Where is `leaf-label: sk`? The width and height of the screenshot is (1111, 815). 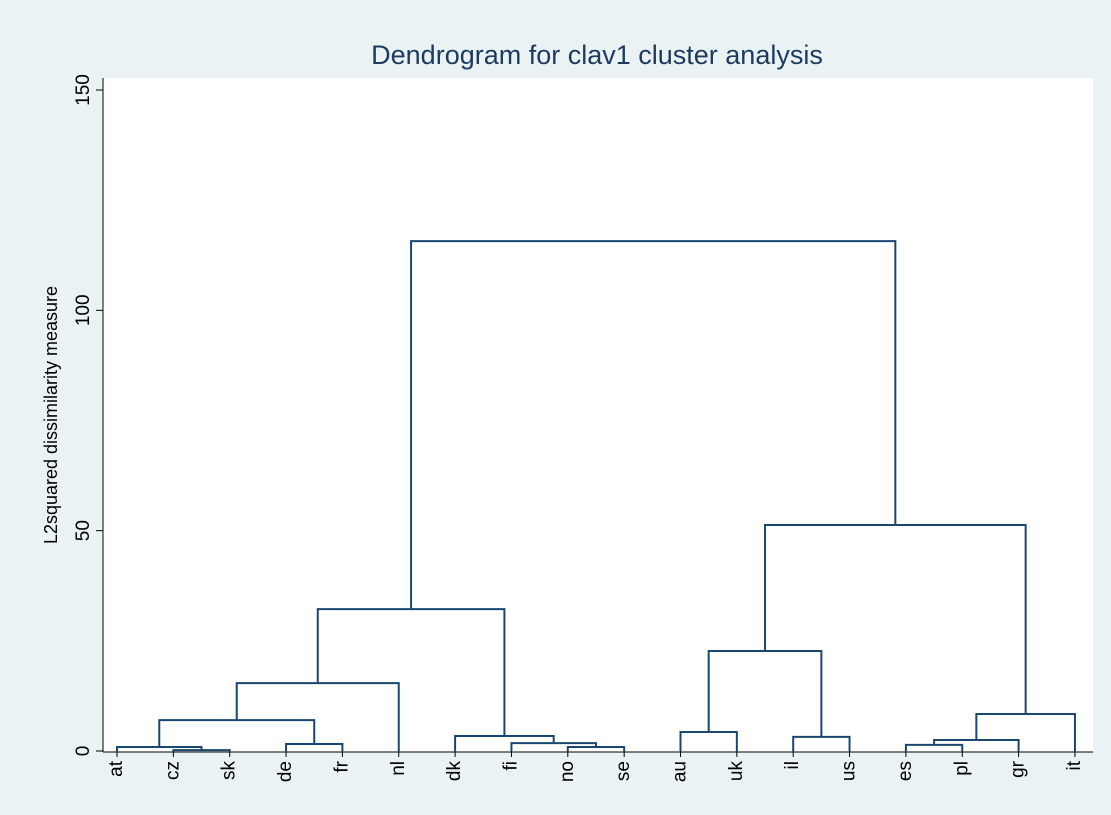 leaf-label: sk is located at coordinates (229, 771).